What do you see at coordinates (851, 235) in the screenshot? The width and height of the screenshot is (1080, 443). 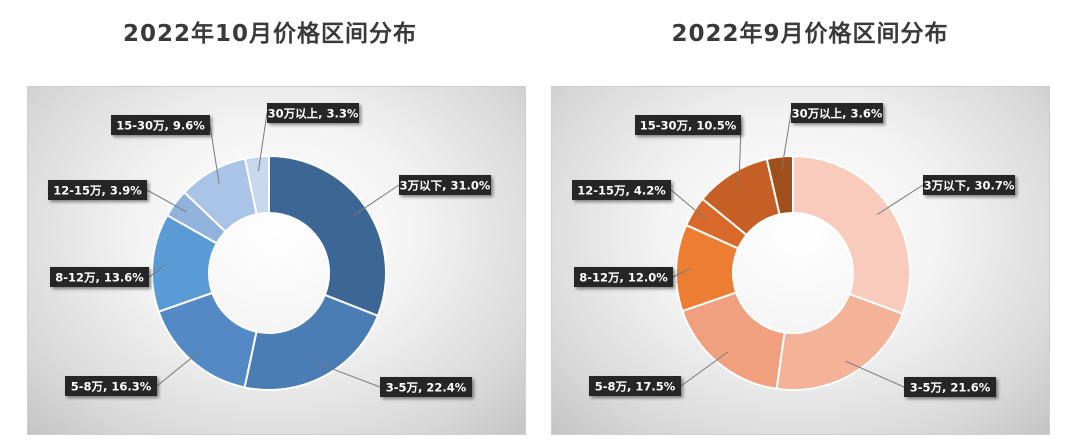 I see `sep-slice-under-3w` at bounding box center [851, 235].